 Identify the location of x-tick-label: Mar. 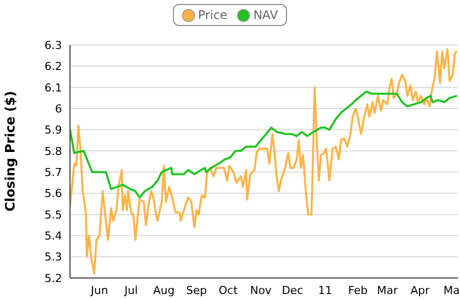
(387, 290).